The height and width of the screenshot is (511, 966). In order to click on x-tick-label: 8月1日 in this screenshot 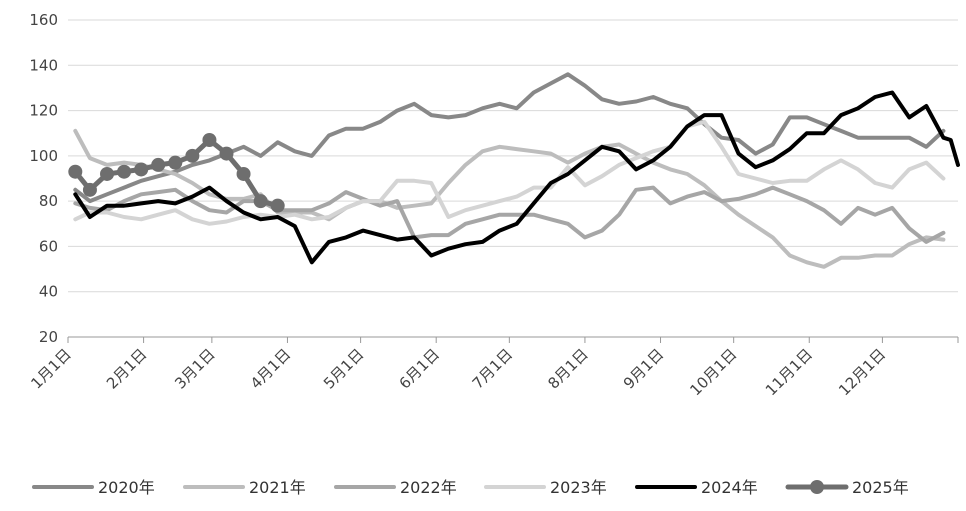, I will do `click(567, 368)`.